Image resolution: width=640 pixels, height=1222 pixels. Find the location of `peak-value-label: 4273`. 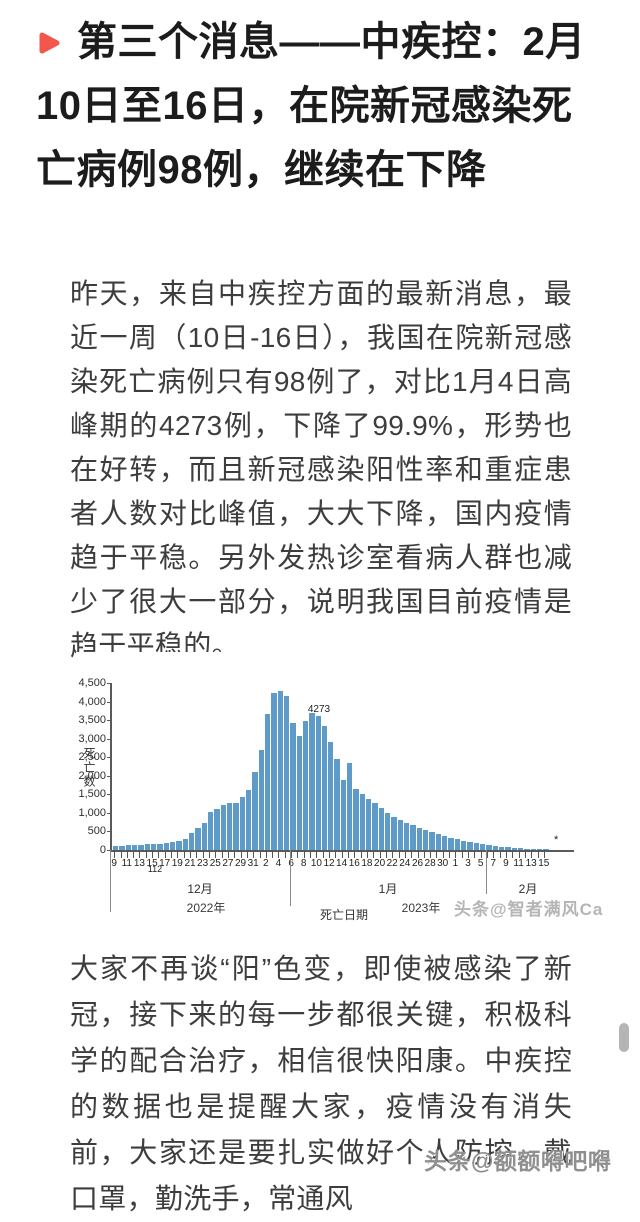

peak-value-label: 4273 is located at coordinates (319, 709).